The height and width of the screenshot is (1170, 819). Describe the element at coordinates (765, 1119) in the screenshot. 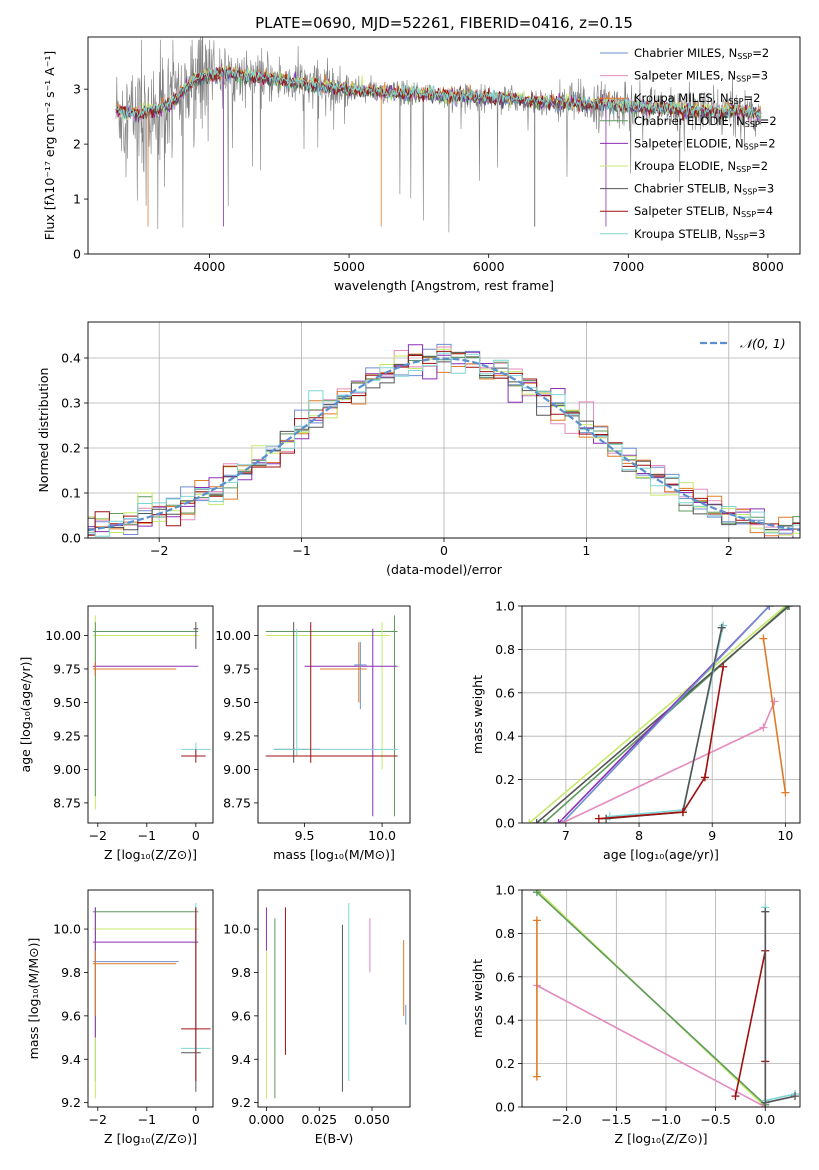

I see `x-tick-label: 0.0` at that location.